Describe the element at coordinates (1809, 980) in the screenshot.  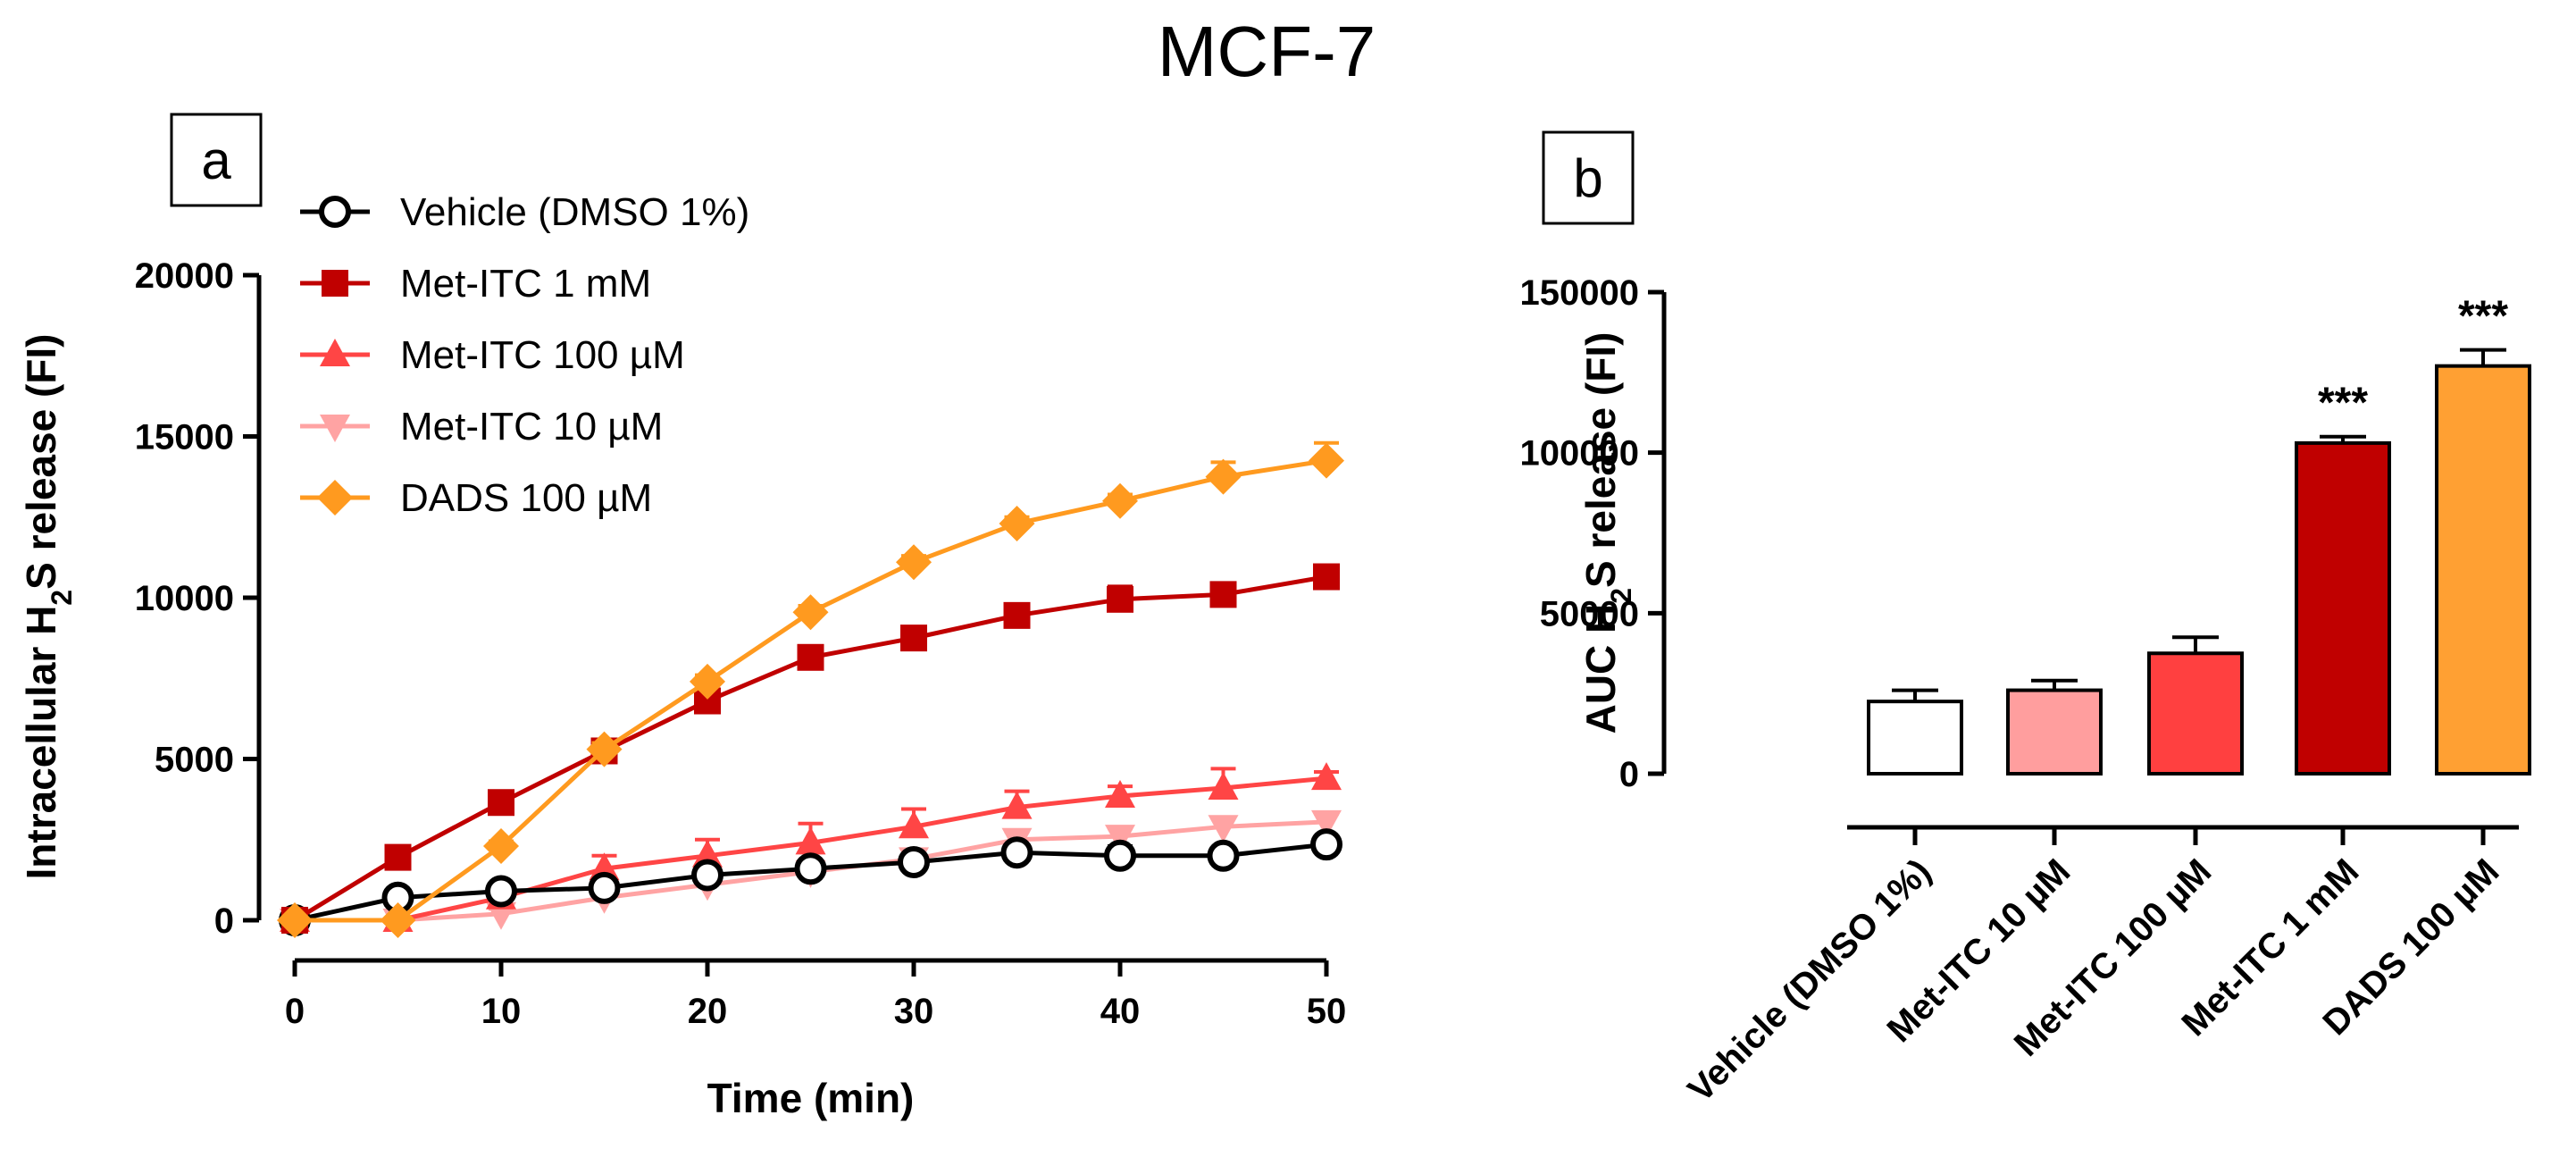
I see `x-tick-label: Vehicle (DMSO 1%)` at that location.